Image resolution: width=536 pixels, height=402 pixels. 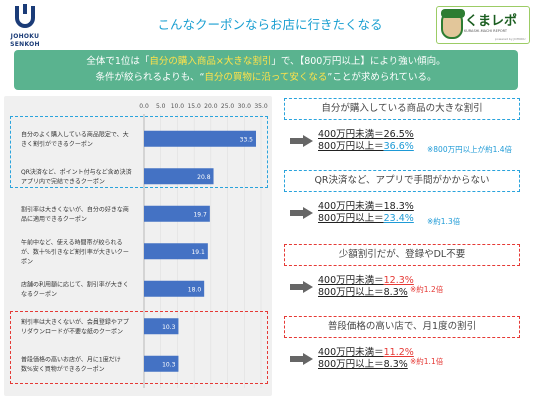 What do you see at coordinates (402, 255) in the screenshot?
I see `finding-heading-box: 少額割引だが、登録やDL不要` at bounding box center [402, 255].